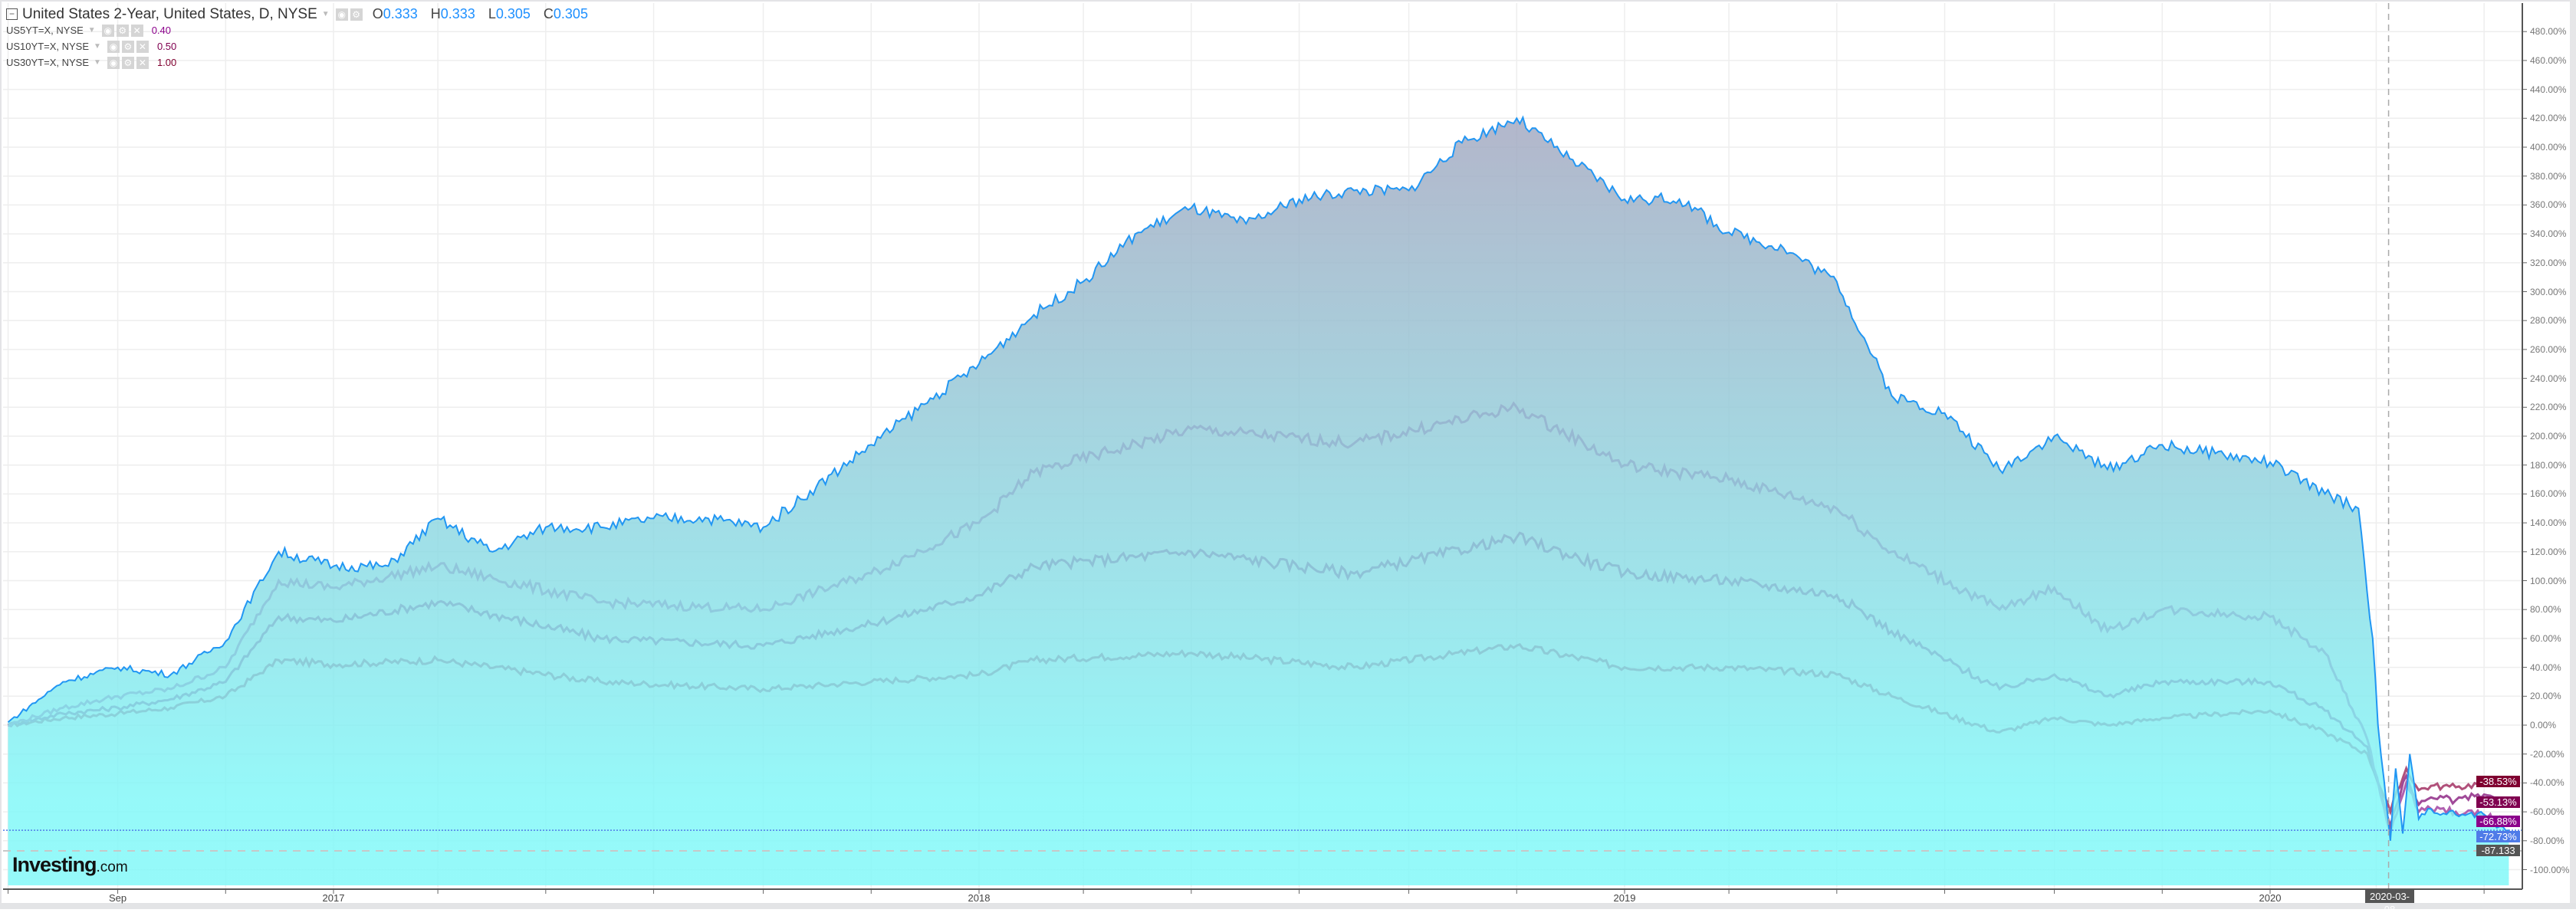  What do you see at coordinates (2498, 802) in the screenshot?
I see `last-value-label: -53.13%` at bounding box center [2498, 802].